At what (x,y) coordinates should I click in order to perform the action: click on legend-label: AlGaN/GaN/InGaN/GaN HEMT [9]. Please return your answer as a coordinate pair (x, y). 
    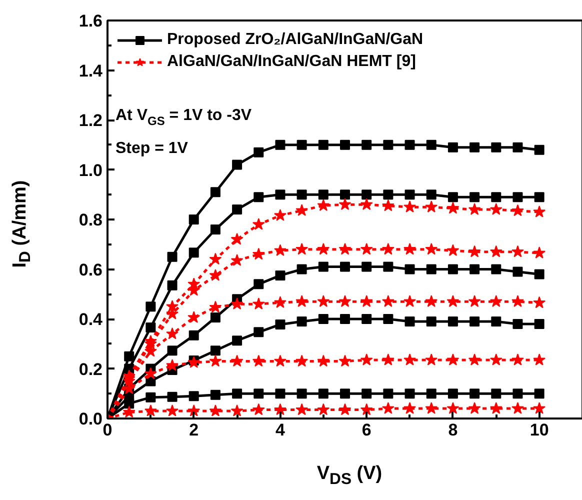
    Looking at the image, I should click on (291, 62).